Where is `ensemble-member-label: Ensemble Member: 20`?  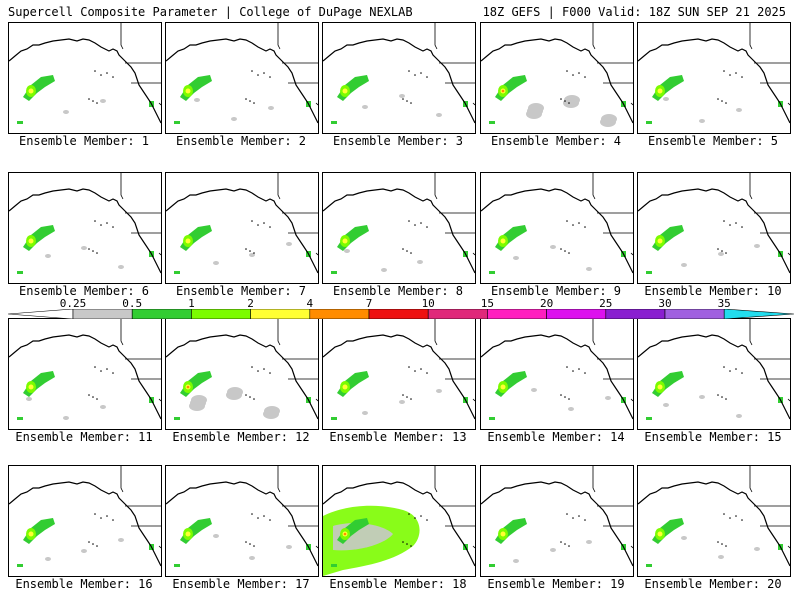
ensemble-member-label: Ensemble Member: 20 is located at coordinates (713, 584).